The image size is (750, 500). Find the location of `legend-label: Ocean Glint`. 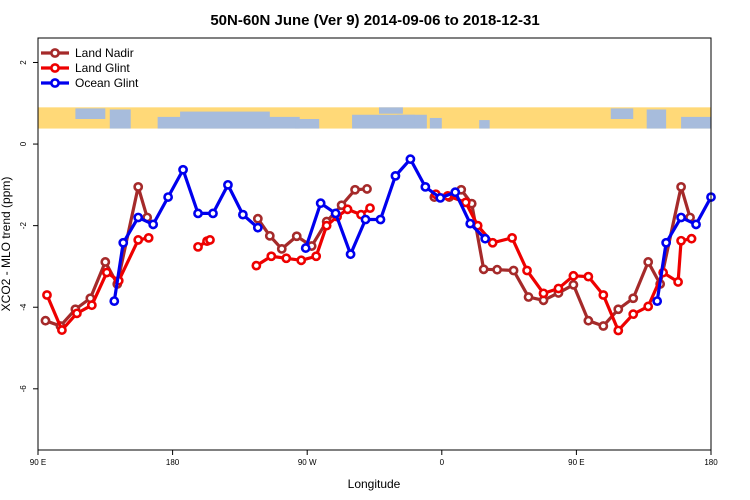

legend-label: Ocean Glint is located at coordinates (107, 83).